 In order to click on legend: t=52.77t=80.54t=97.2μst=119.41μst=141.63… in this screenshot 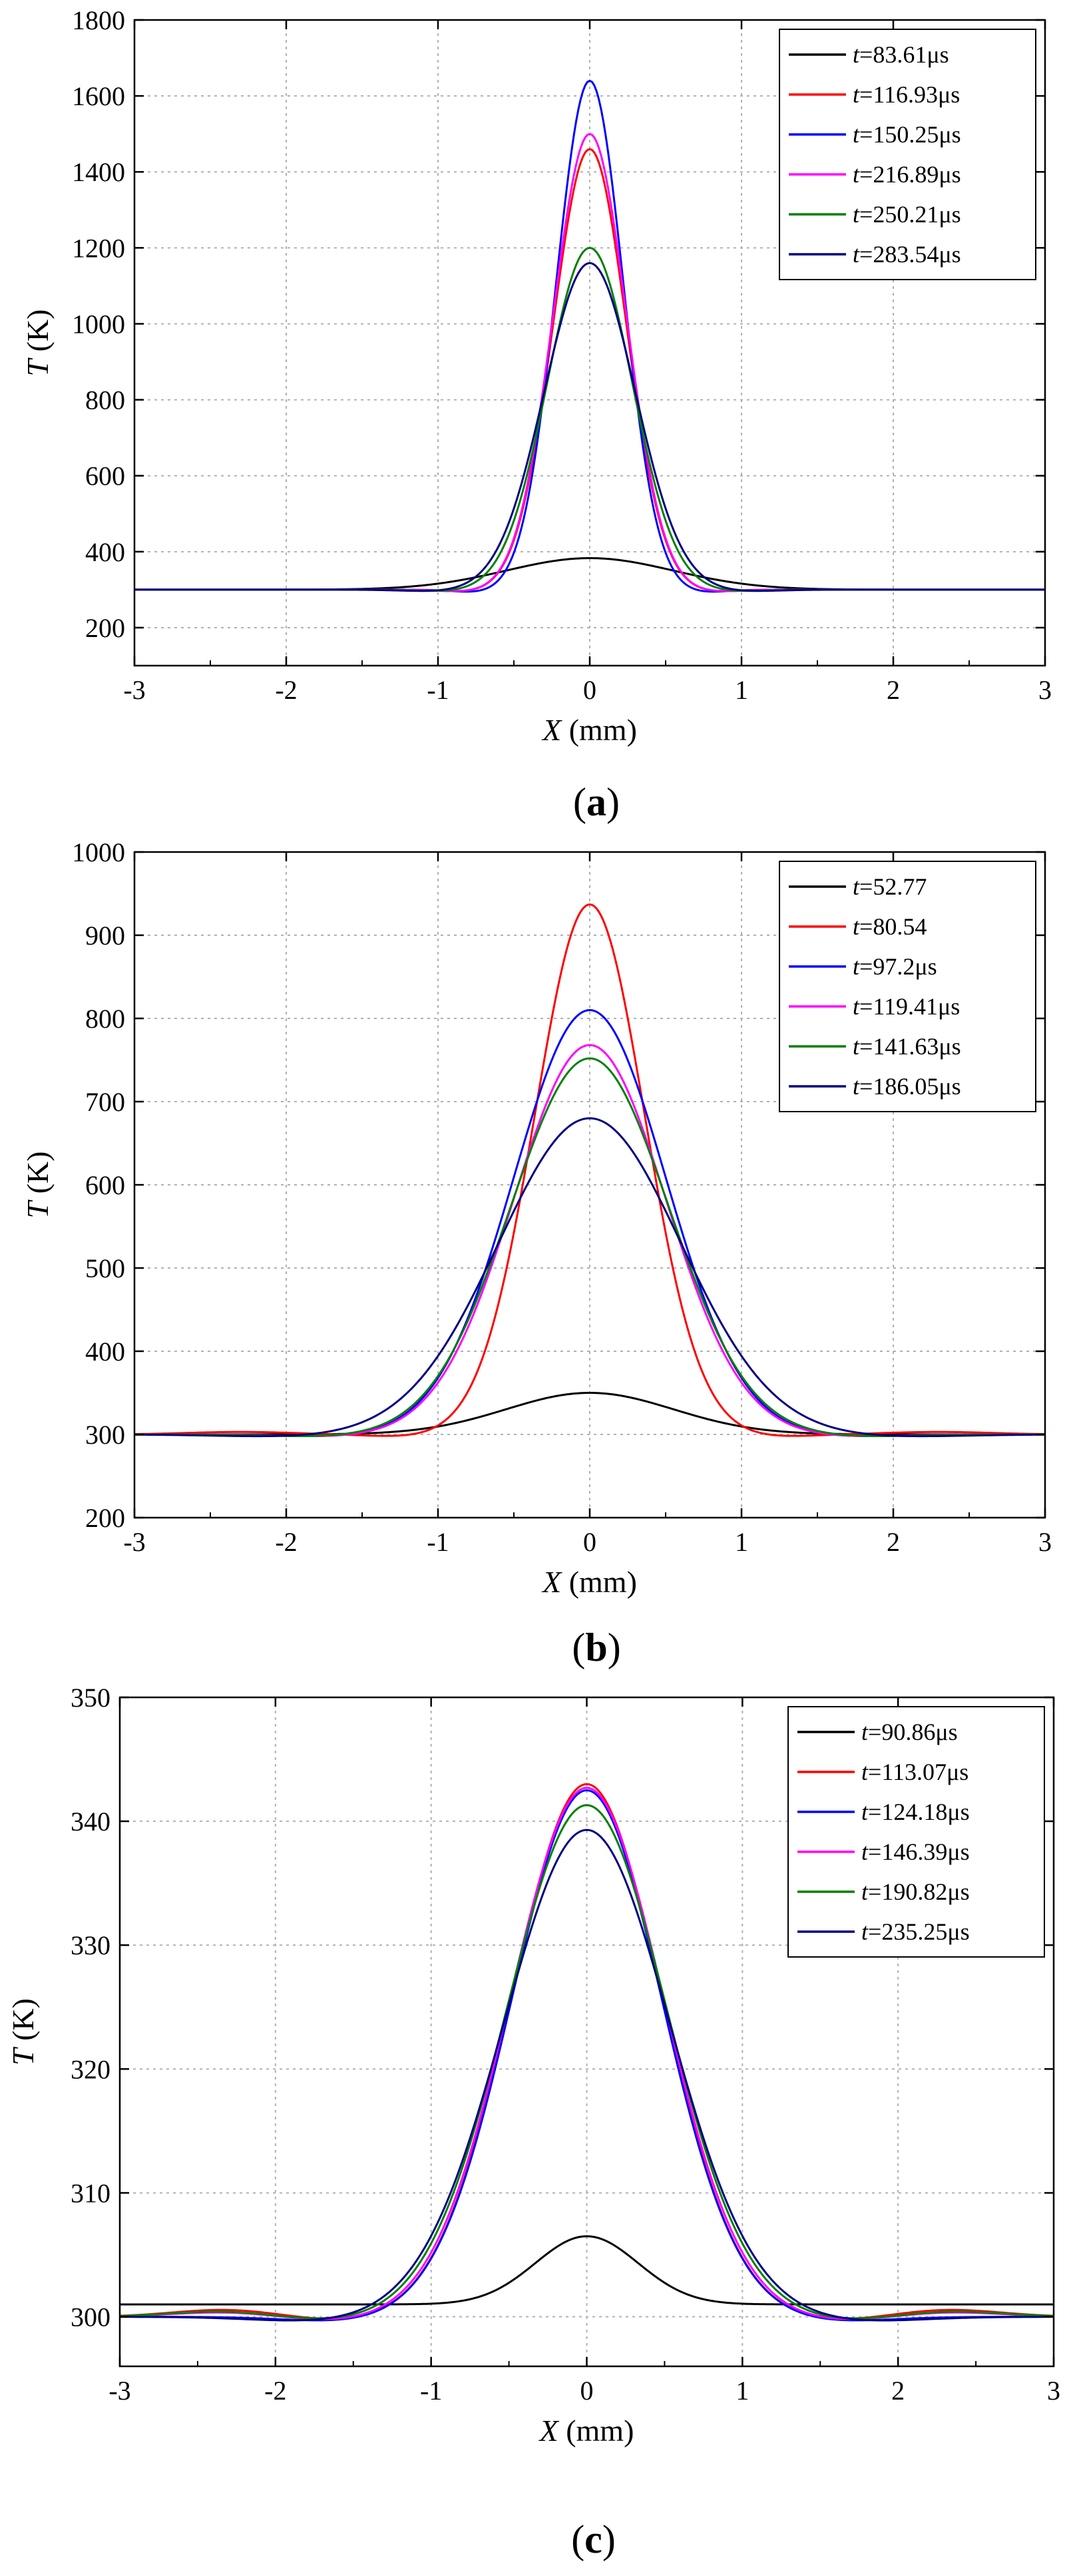, I will do `click(907, 986)`.